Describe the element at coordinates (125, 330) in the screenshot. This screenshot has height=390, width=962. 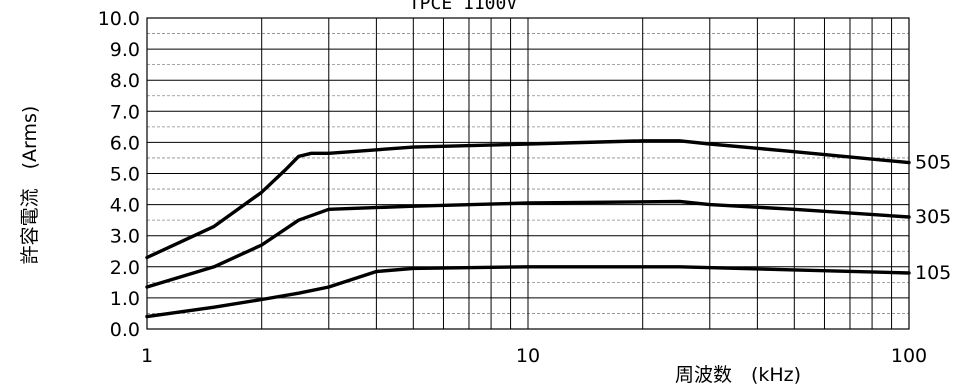
I see `y-tick-label: 0.0` at that location.